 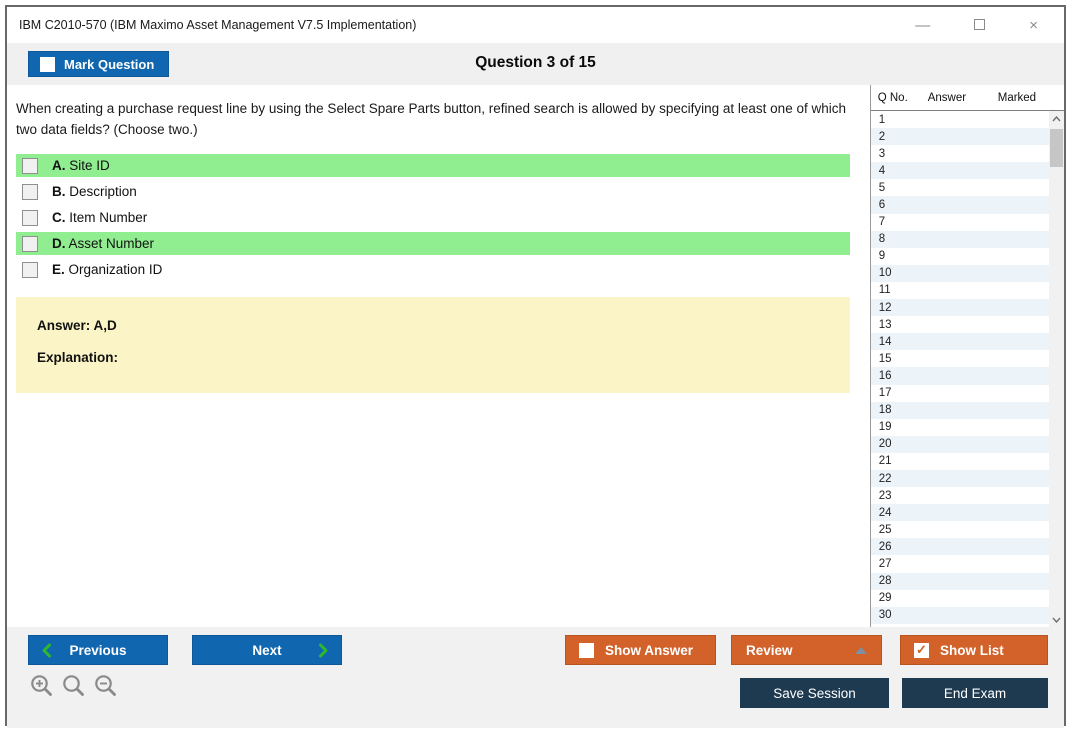 I want to click on question-list-row: 24, so click(x=960, y=513).